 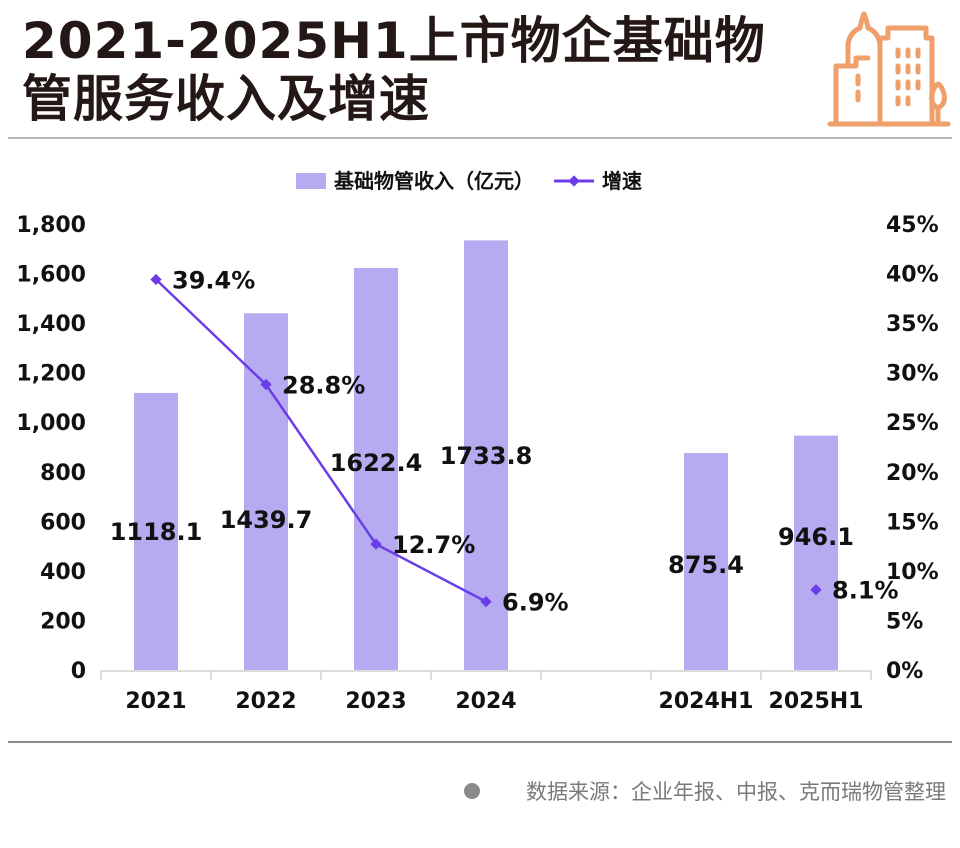 What do you see at coordinates (51, 225) in the screenshot?
I see `left-tick-label: 1,800` at bounding box center [51, 225].